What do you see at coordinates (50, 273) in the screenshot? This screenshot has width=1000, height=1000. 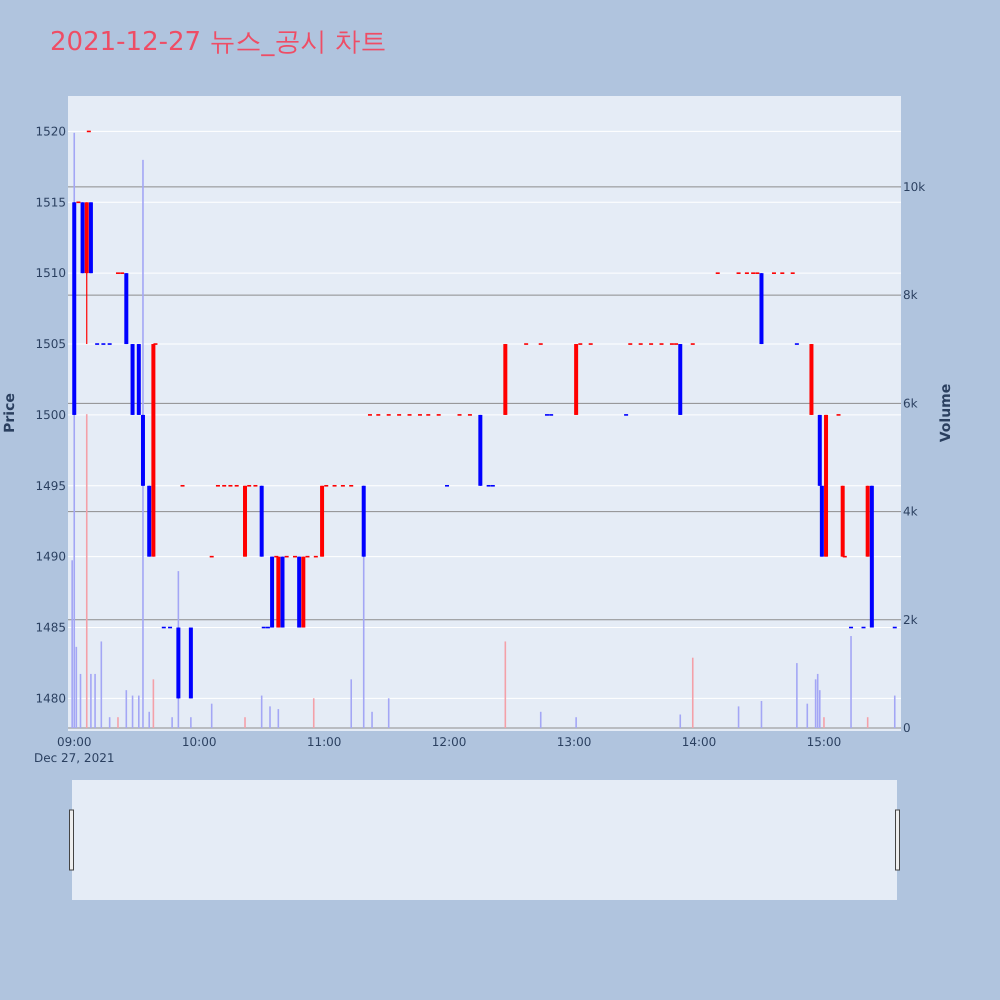 I see `y-tick-label: 1510` at bounding box center [50, 273].